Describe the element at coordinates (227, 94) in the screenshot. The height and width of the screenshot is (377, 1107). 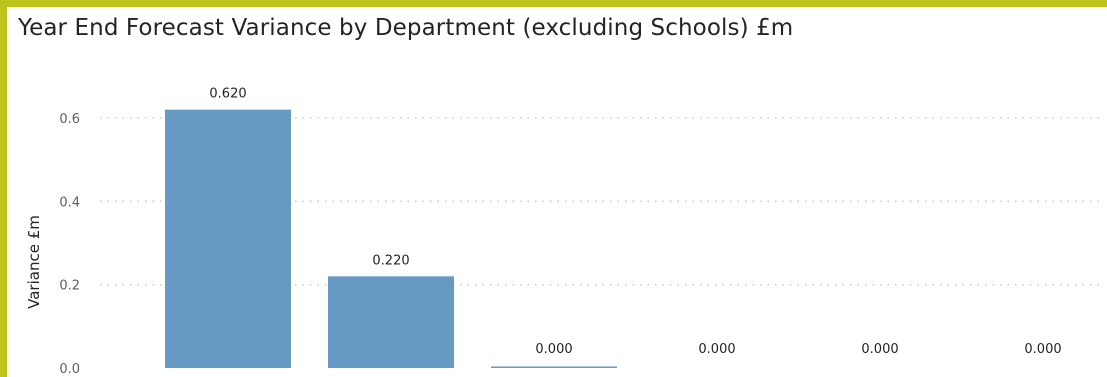
I see `bar-data-label: 0.620` at that location.